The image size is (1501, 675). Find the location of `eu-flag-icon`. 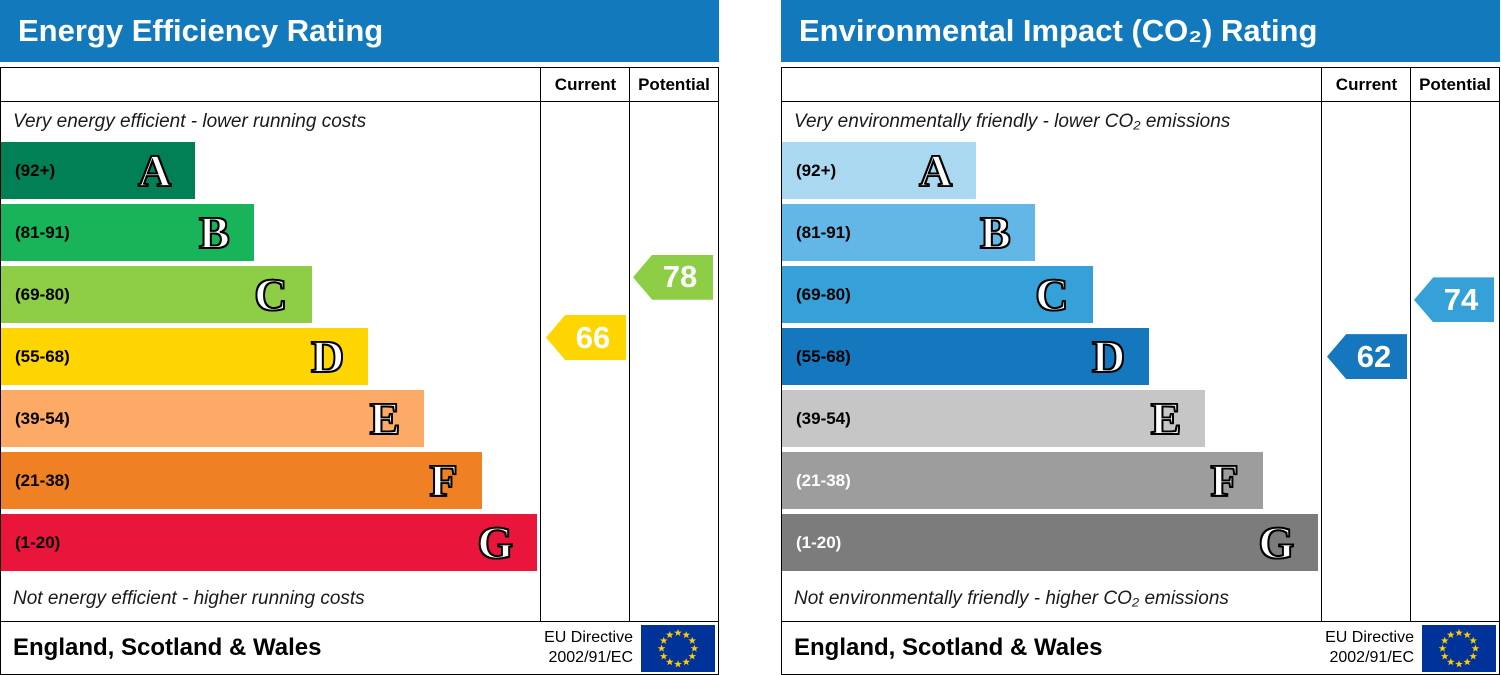

eu-flag-icon is located at coordinates (1459, 648).